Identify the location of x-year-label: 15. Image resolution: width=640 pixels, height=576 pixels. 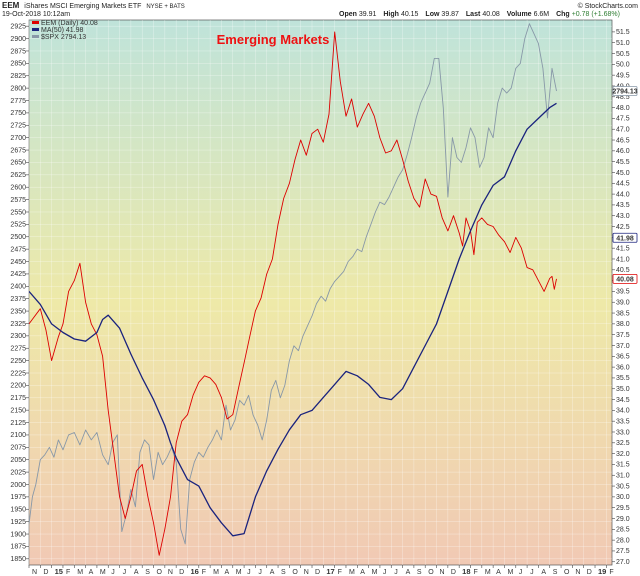
(59, 571).